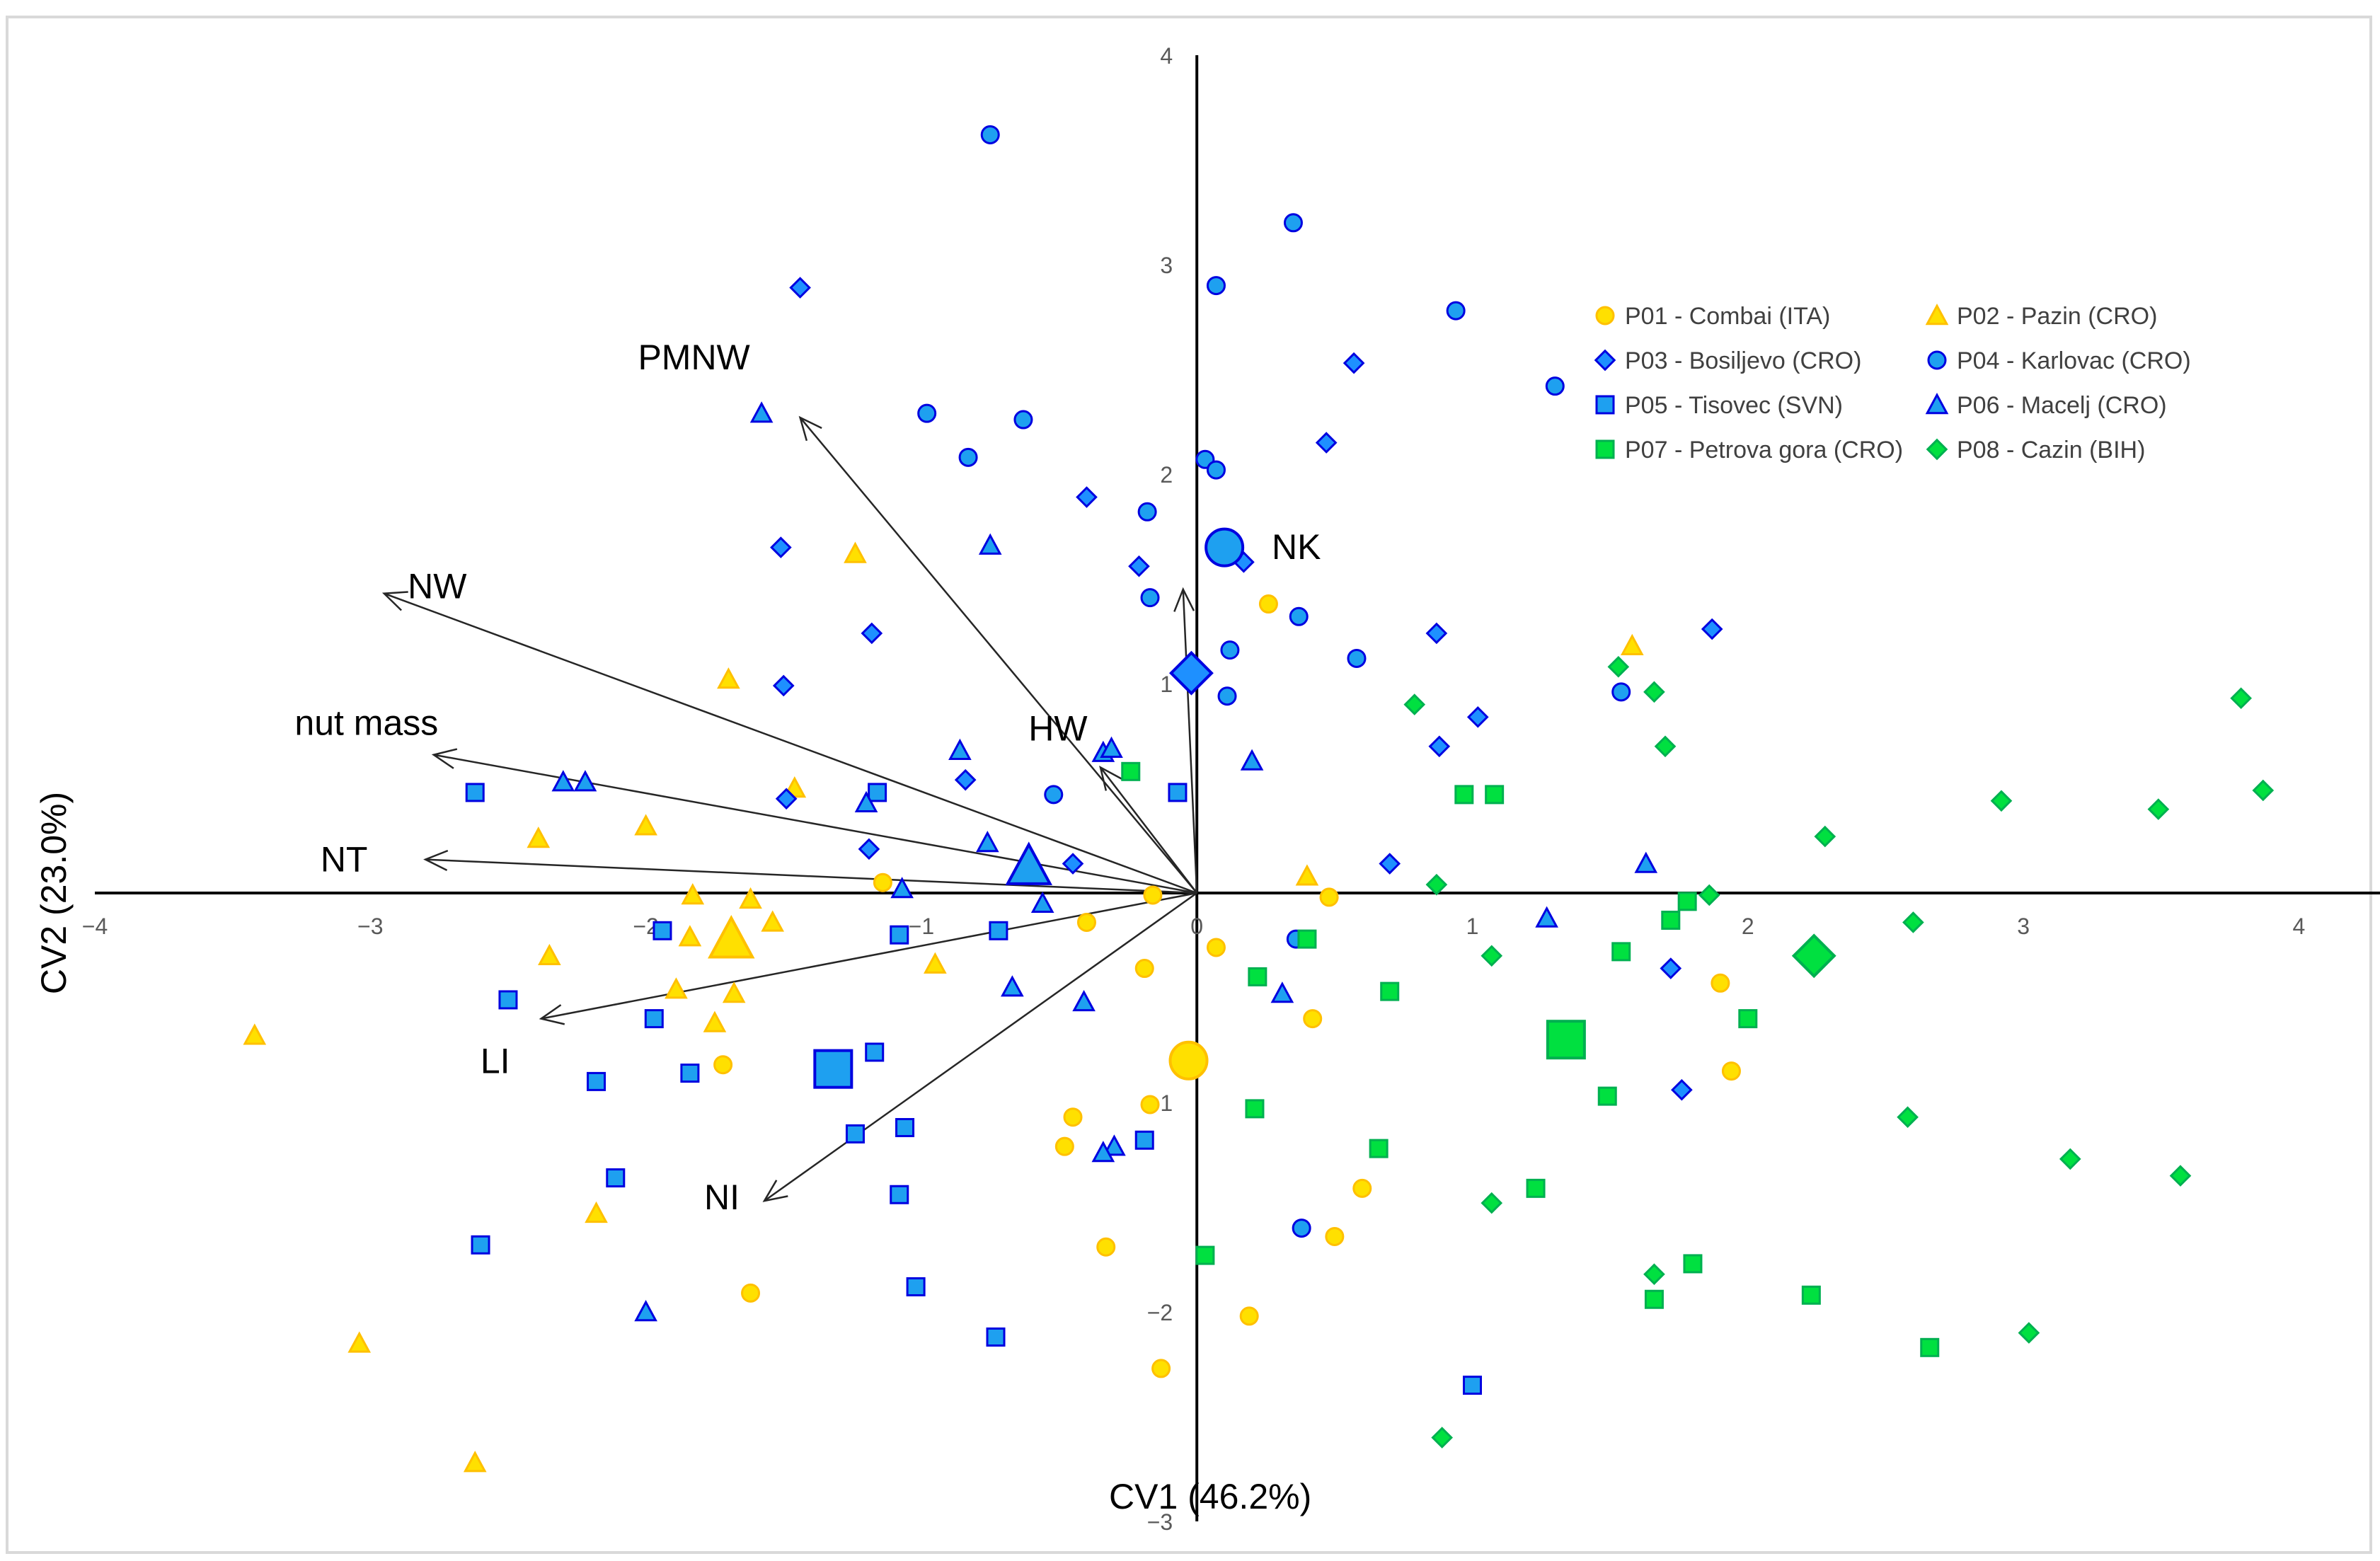 This screenshot has height=1561, width=2380. I want to click on vector-label: PMNW, so click(694, 357).